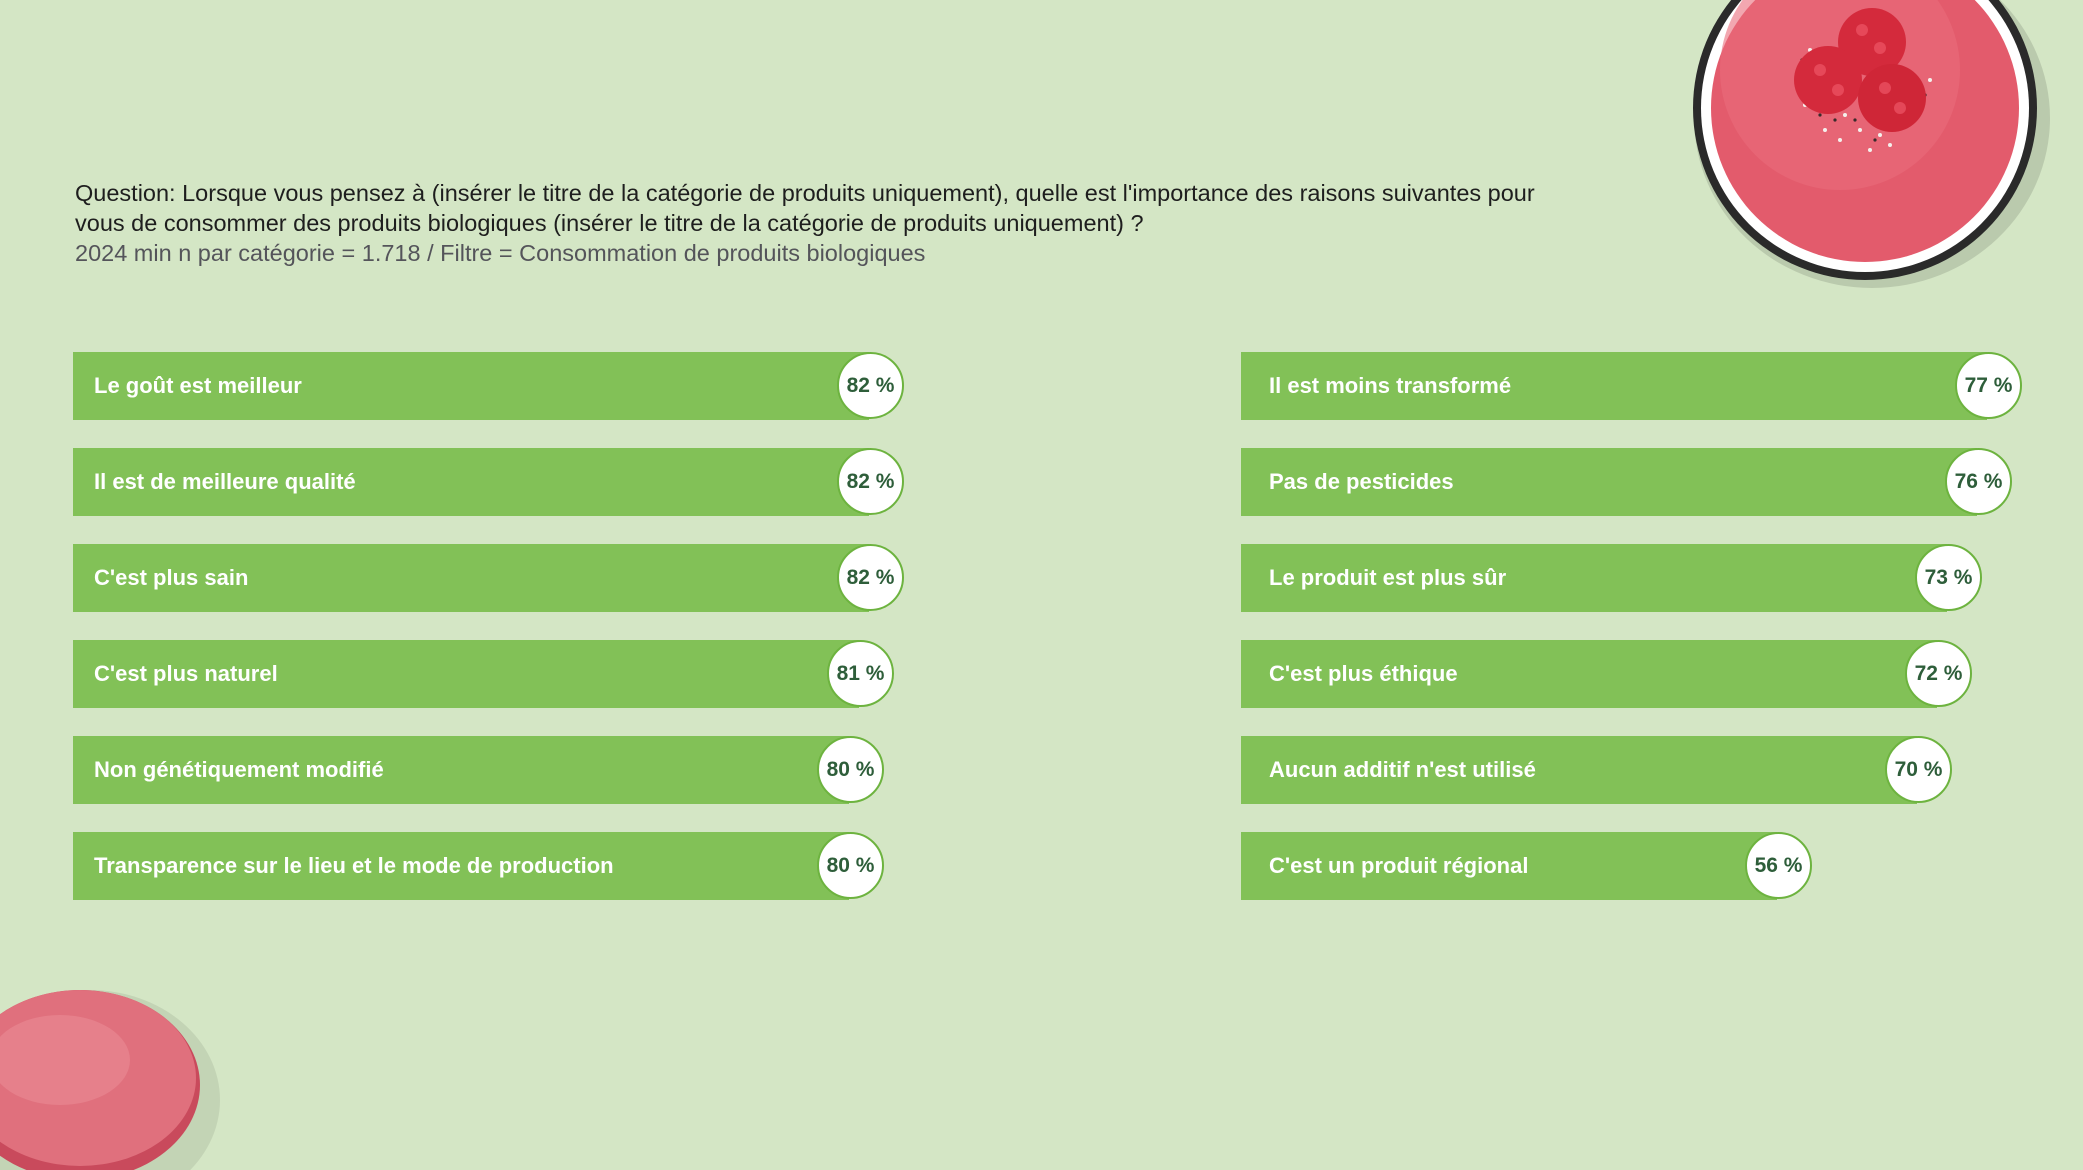 The height and width of the screenshot is (1170, 2083). I want to click on bar-value-badge: 77 %, so click(1988, 385).